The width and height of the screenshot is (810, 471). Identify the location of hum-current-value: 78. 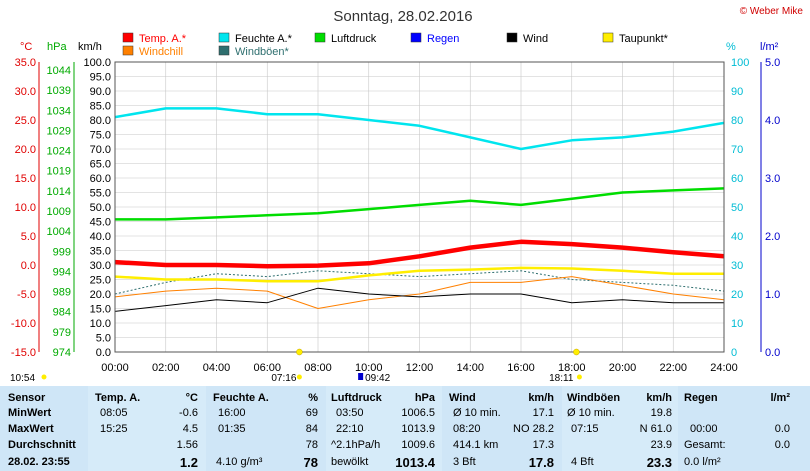
(310, 462).